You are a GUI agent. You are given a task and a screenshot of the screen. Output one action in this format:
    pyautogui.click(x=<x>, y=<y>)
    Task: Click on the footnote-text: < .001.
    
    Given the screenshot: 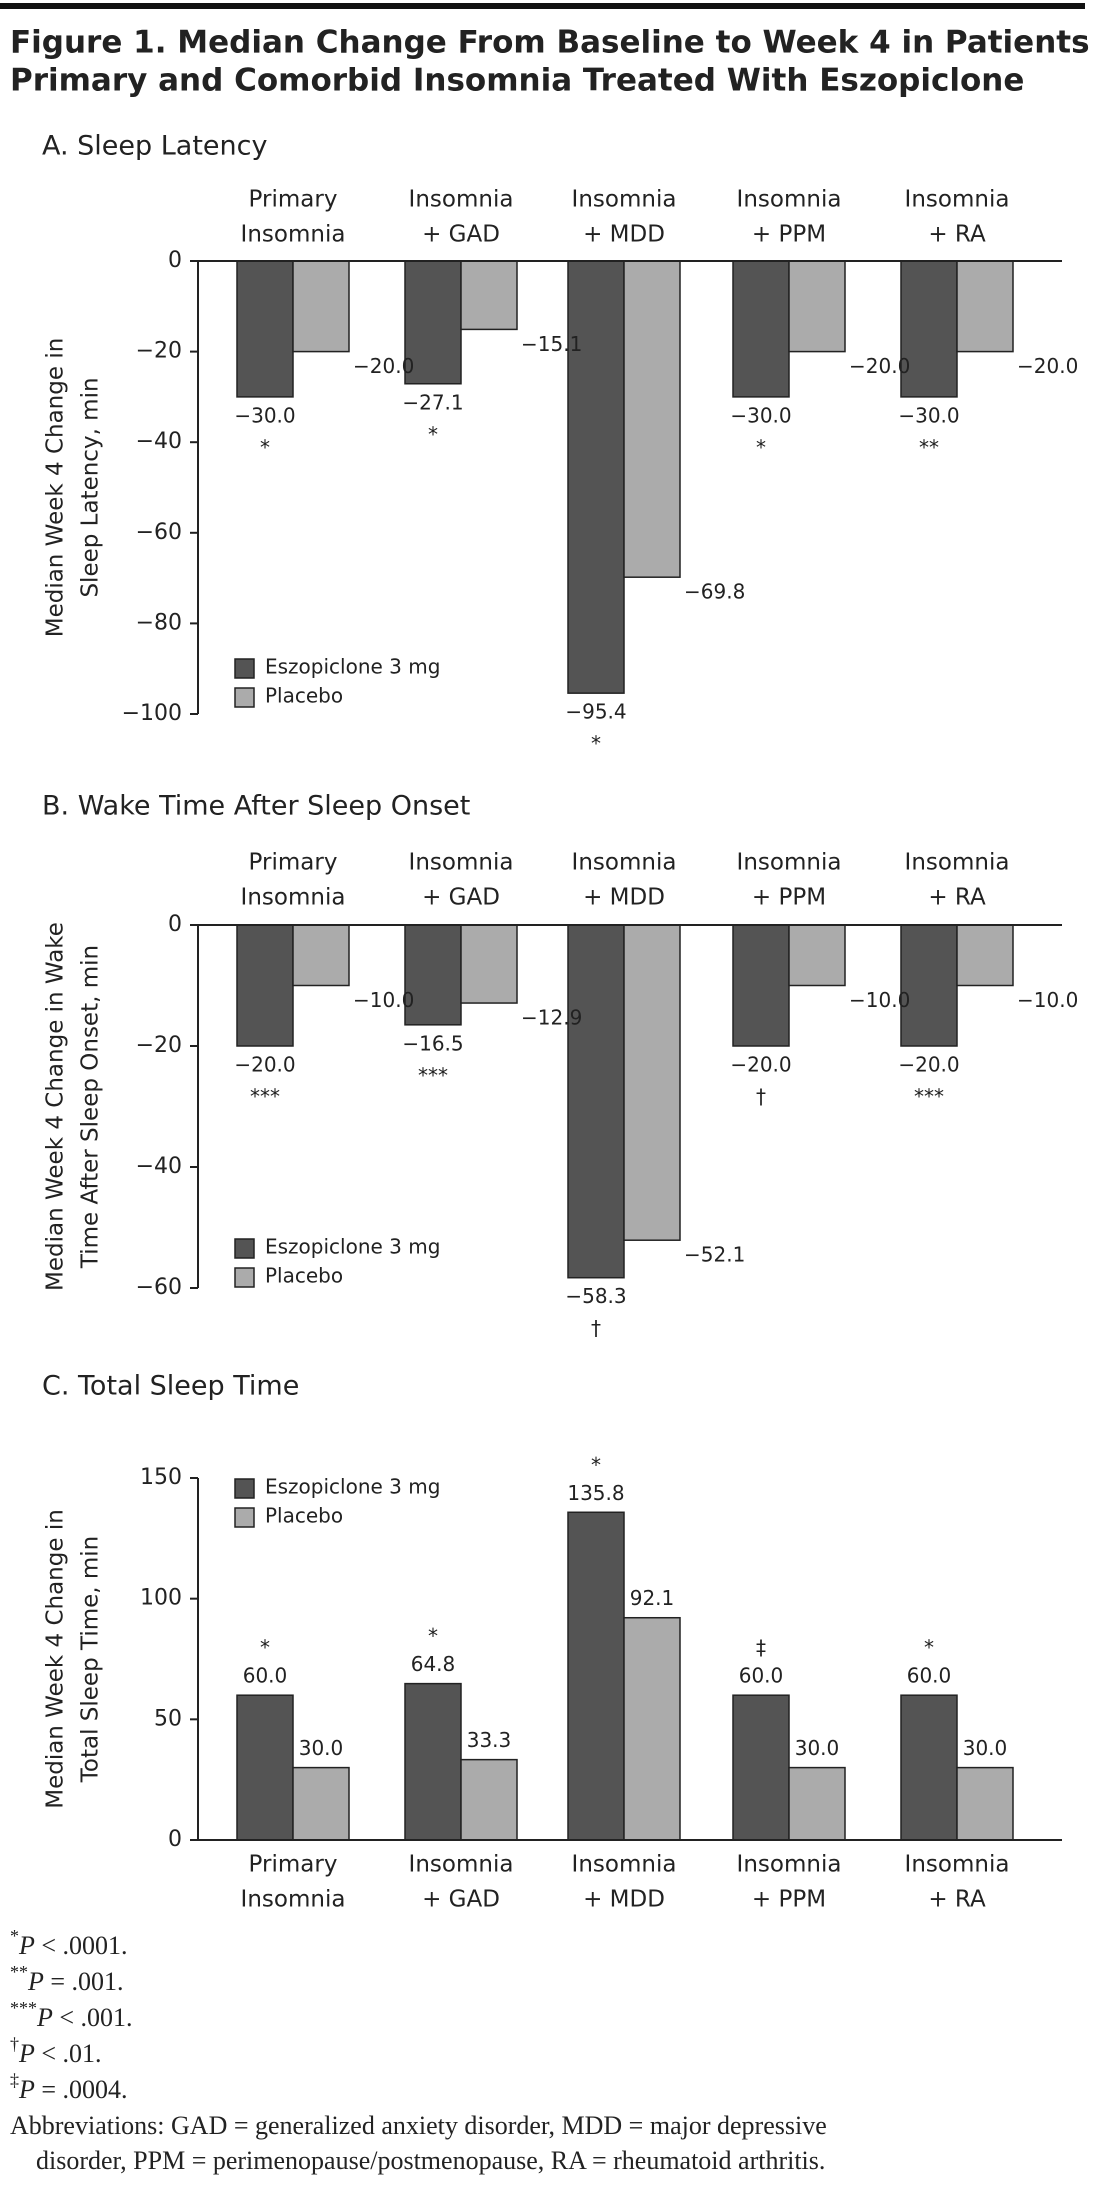 What is the action you would take?
    pyautogui.click(x=93, y=2017)
    